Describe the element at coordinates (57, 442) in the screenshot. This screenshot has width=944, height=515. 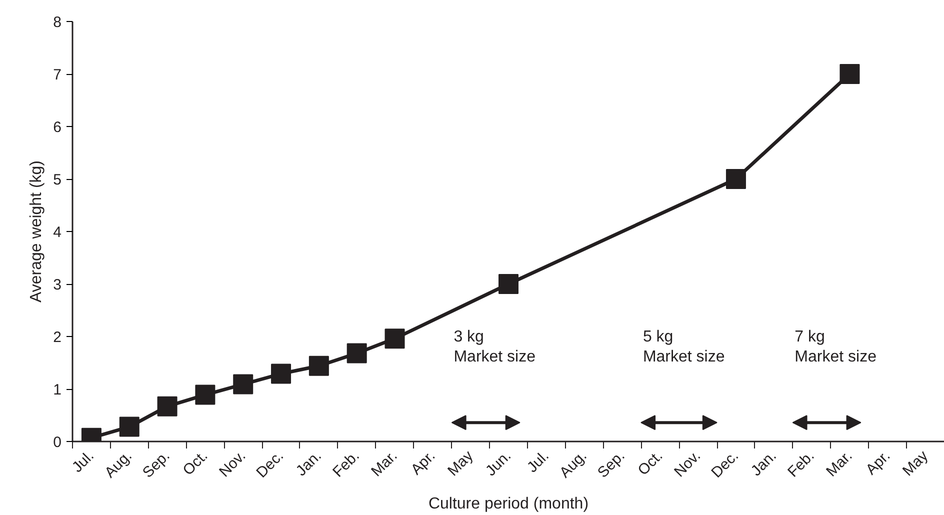
I see `y-tick-label: 0` at that location.